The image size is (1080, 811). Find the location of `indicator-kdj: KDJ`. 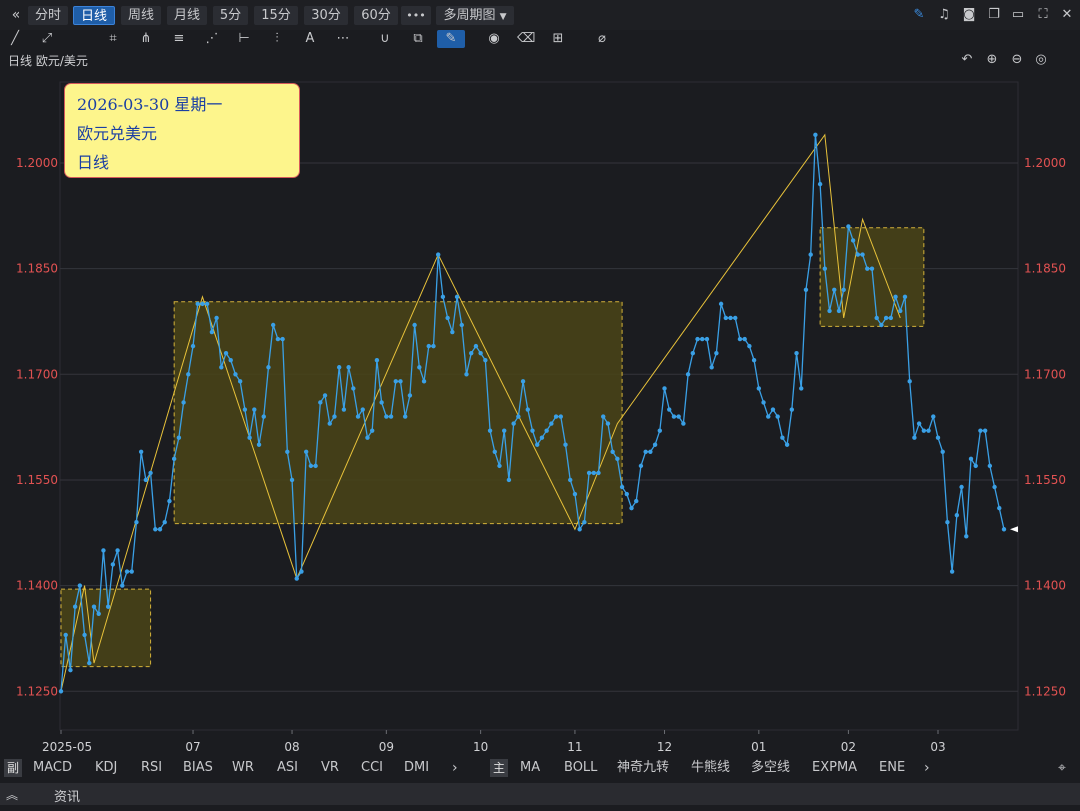

indicator-kdj: KDJ is located at coordinates (106, 767).